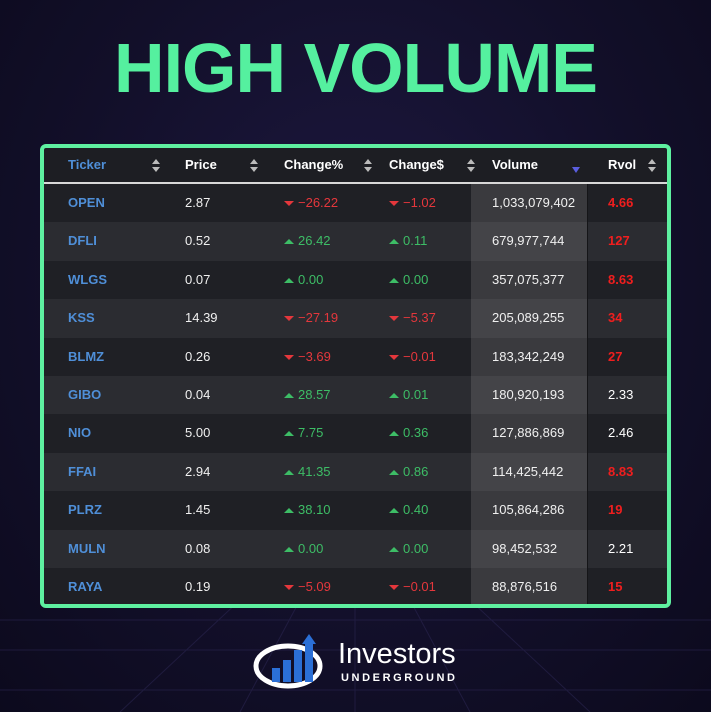 Image resolution: width=711 pixels, height=712 pixels. What do you see at coordinates (622, 164) in the screenshot?
I see `column-header: Rvol` at bounding box center [622, 164].